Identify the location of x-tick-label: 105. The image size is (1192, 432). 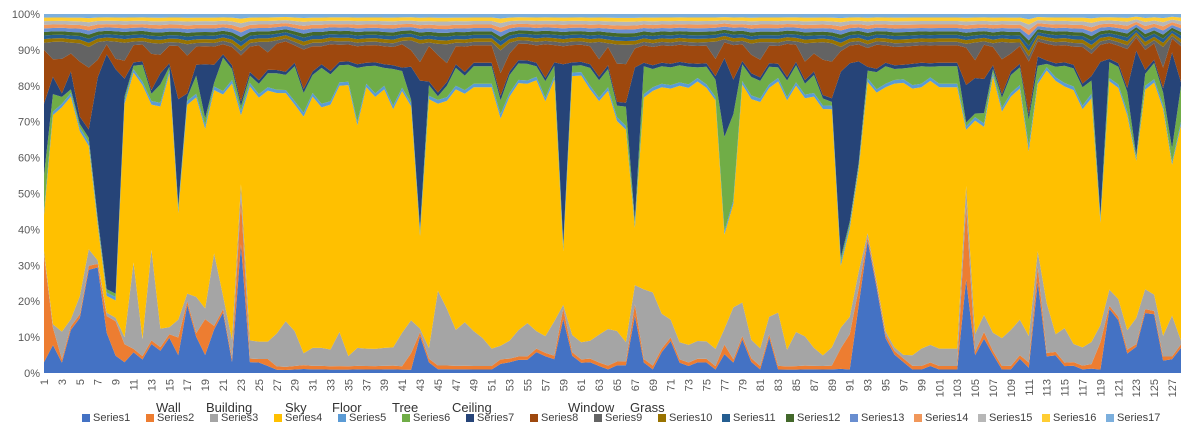
(976, 388).